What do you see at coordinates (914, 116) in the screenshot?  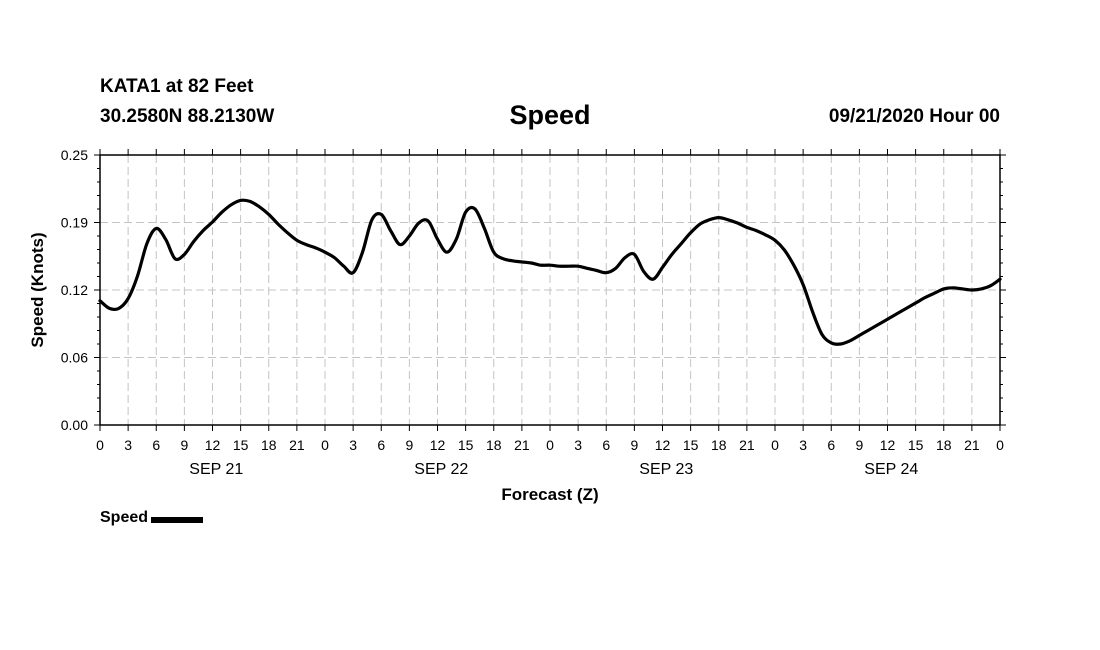 I see `forecast-run-label: 09/21/2020 Hour 00` at bounding box center [914, 116].